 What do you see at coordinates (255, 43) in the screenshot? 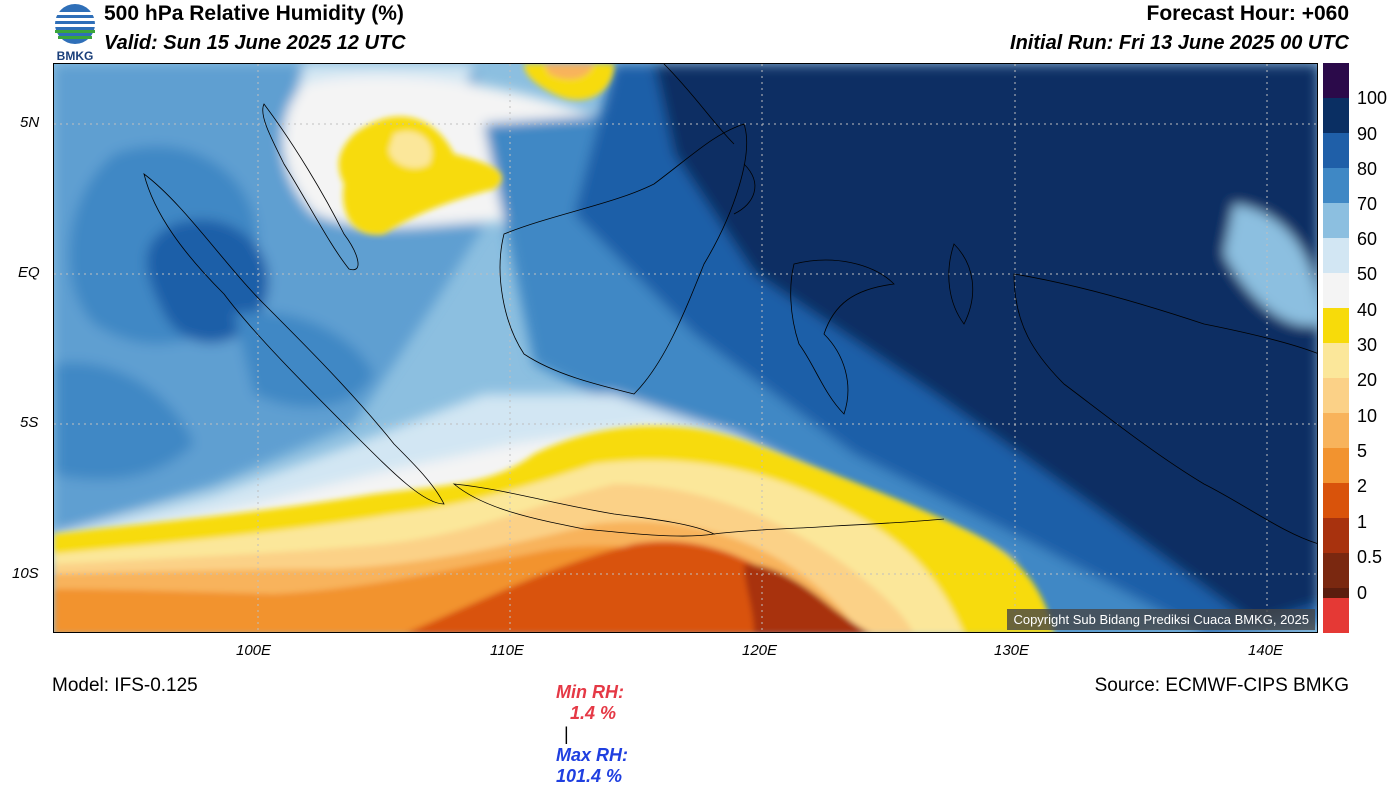
I see `valid-time: Valid: Sun 15 June 2025 12 UTC` at bounding box center [255, 43].